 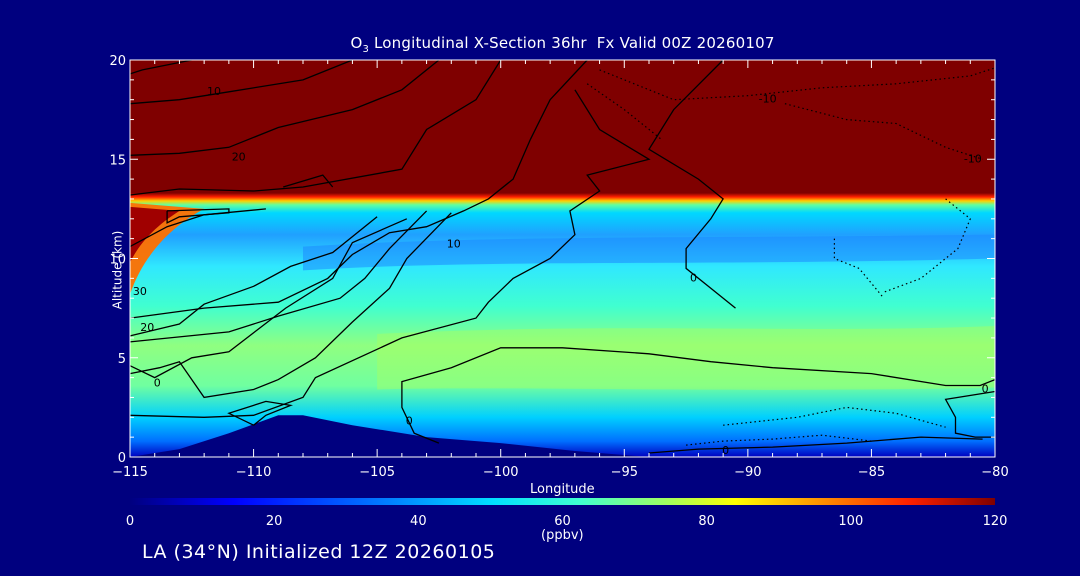 What do you see at coordinates (706, 521) in the screenshot?
I see `colorbar-tick-label: 80` at bounding box center [706, 521].